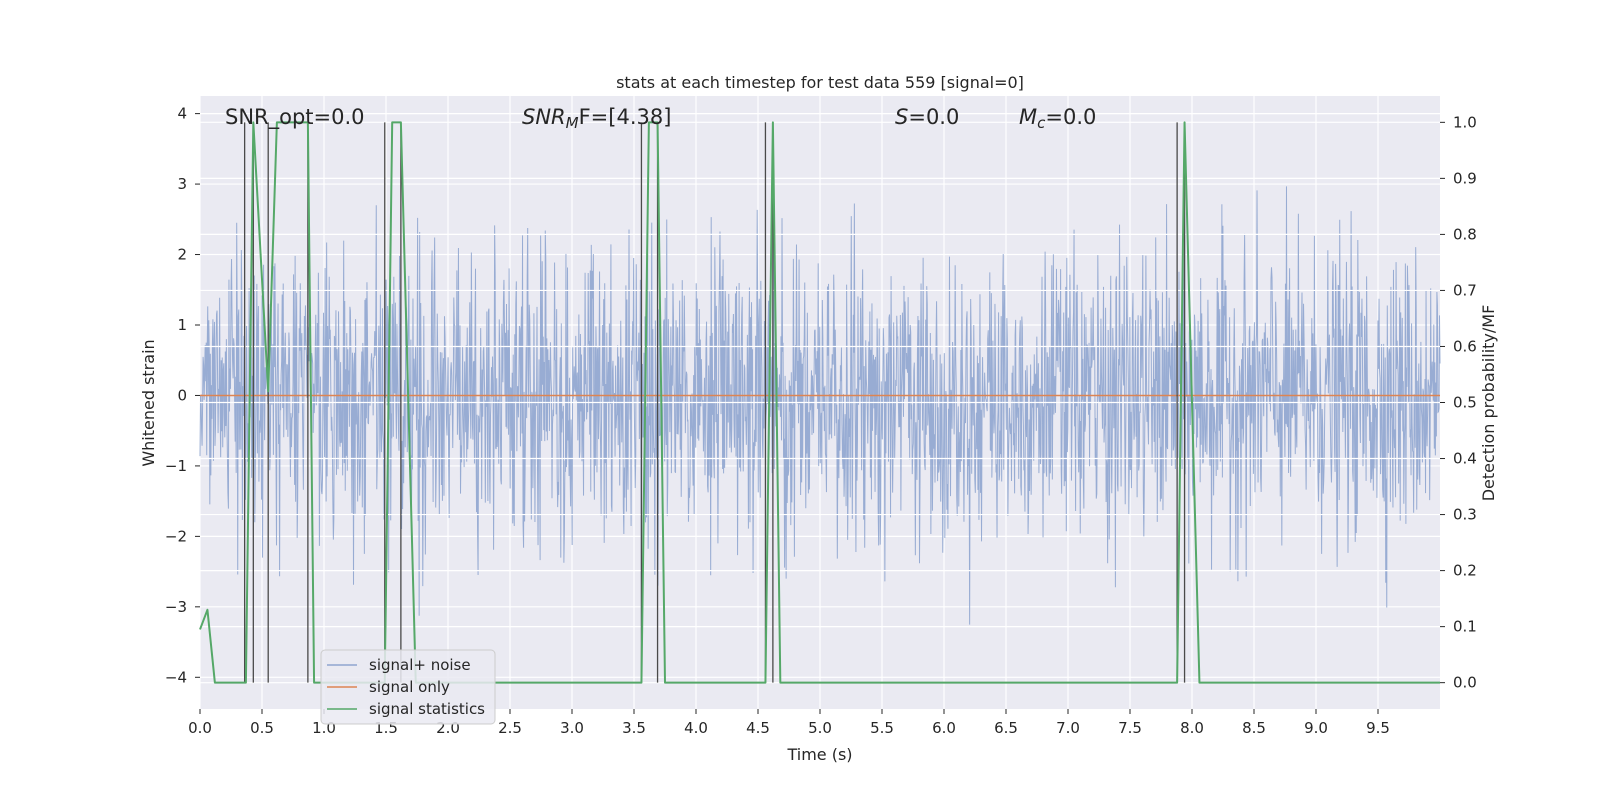 Image resolution: width=1600 pixels, height=804 pixels. What do you see at coordinates (176, 466) in the screenshot?
I see `y-tick-label: −1` at bounding box center [176, 466].